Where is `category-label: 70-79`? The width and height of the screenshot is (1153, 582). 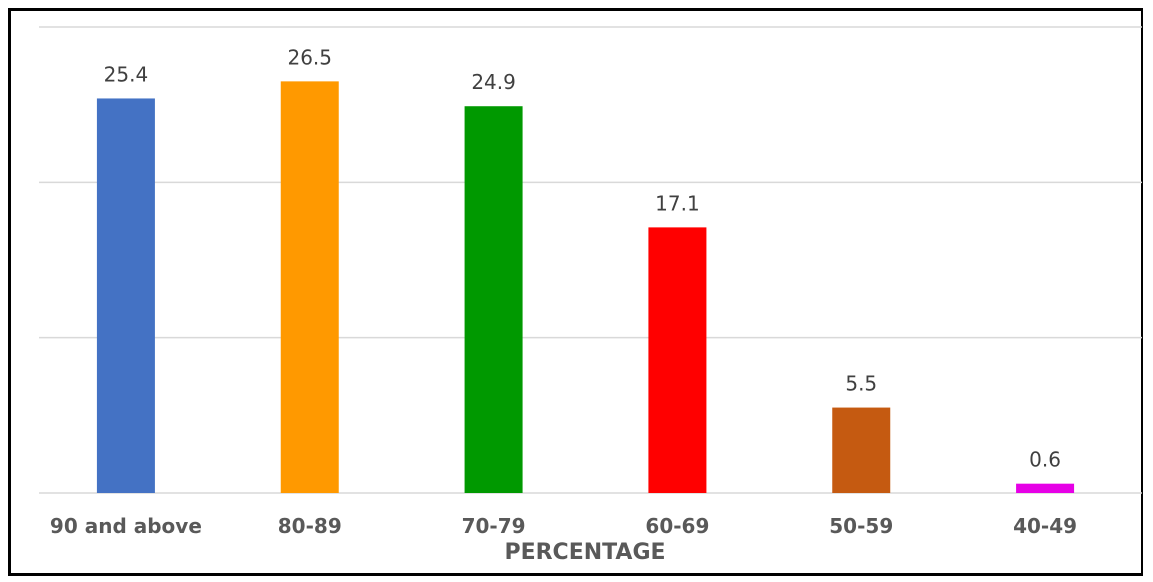
category-label: 70-79 is located at coordinates (494, 526).